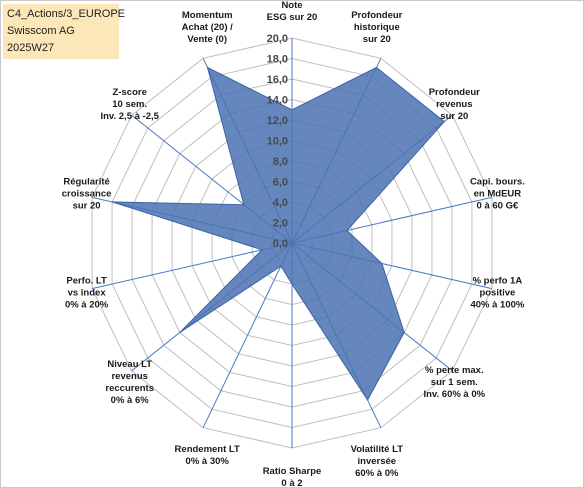 The image size is (584, 488). Describe the element at coordinates (280, 183) in the screenshot. I see `tick-label: 6,0` at that location.